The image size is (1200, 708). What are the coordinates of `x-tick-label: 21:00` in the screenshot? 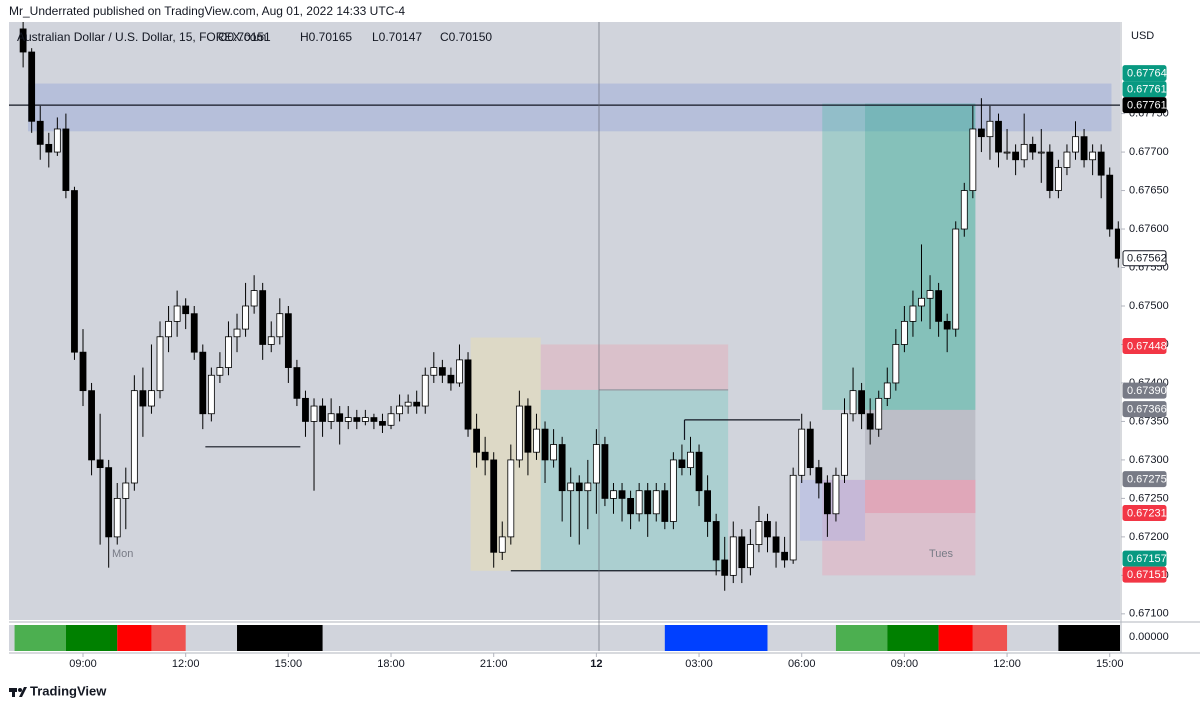 It's located at (494, 664).